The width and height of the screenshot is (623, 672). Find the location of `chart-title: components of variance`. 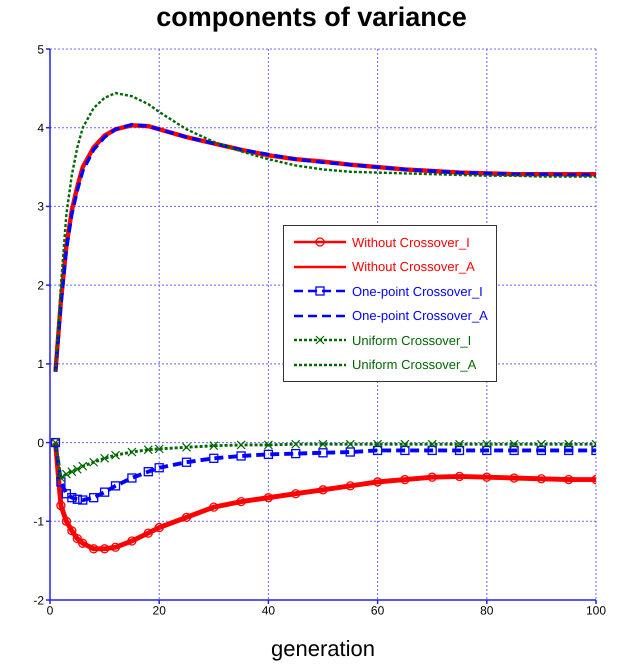

chart-title: components of variance is located at coordinates (311, 17).